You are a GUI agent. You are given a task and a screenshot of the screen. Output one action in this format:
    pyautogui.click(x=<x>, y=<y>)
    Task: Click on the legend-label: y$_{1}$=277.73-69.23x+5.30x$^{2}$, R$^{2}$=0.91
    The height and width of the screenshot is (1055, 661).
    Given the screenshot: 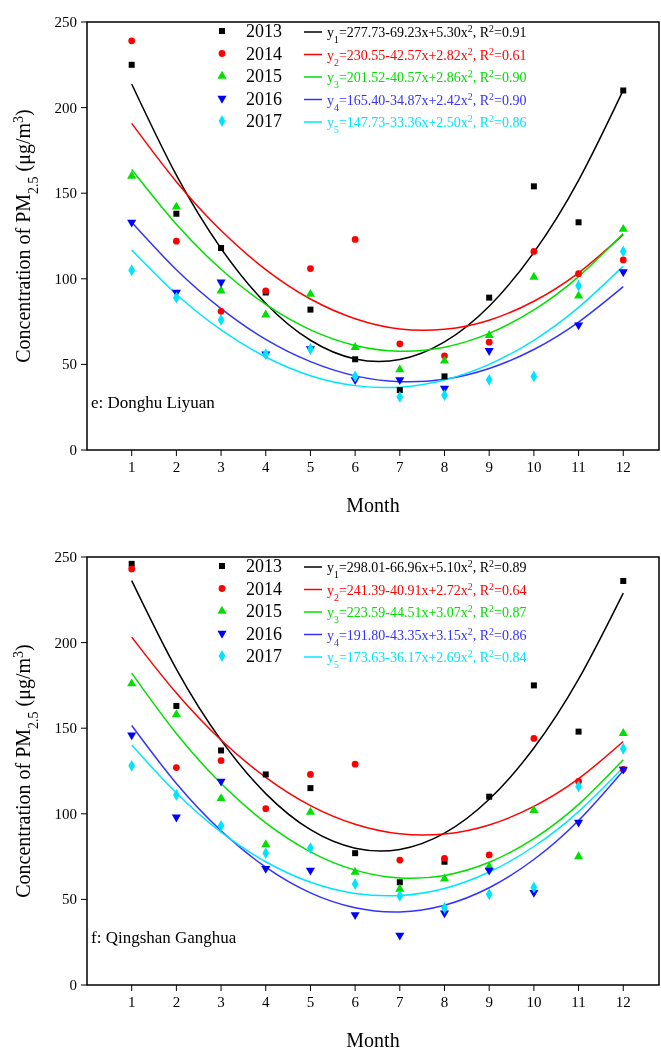 What is the action you would take?
    pyautogui.click(x=427, y=33)
    